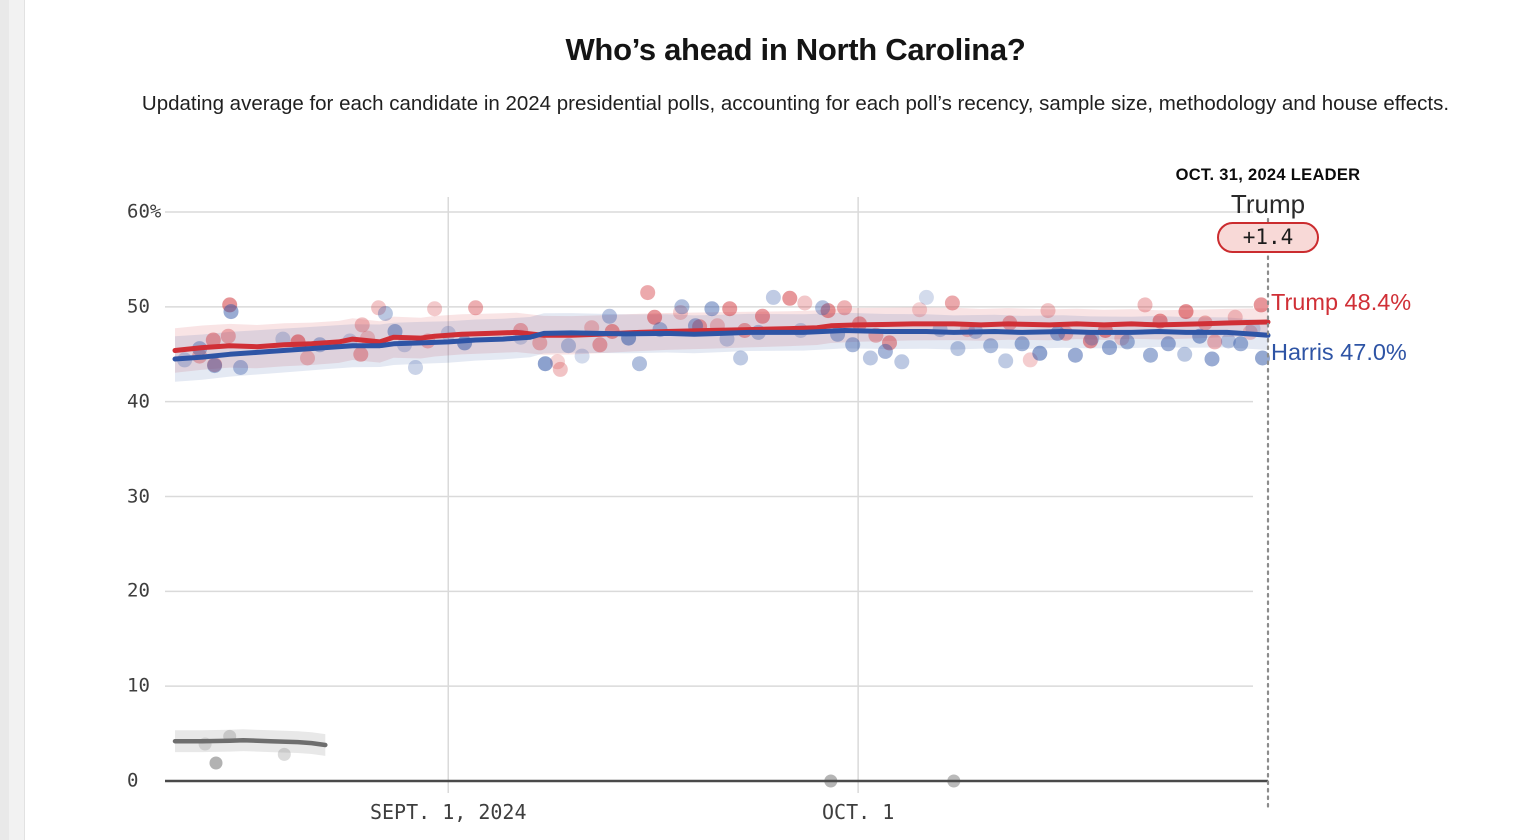  I want to click on y-tick-label: 10, so click(138, 685).